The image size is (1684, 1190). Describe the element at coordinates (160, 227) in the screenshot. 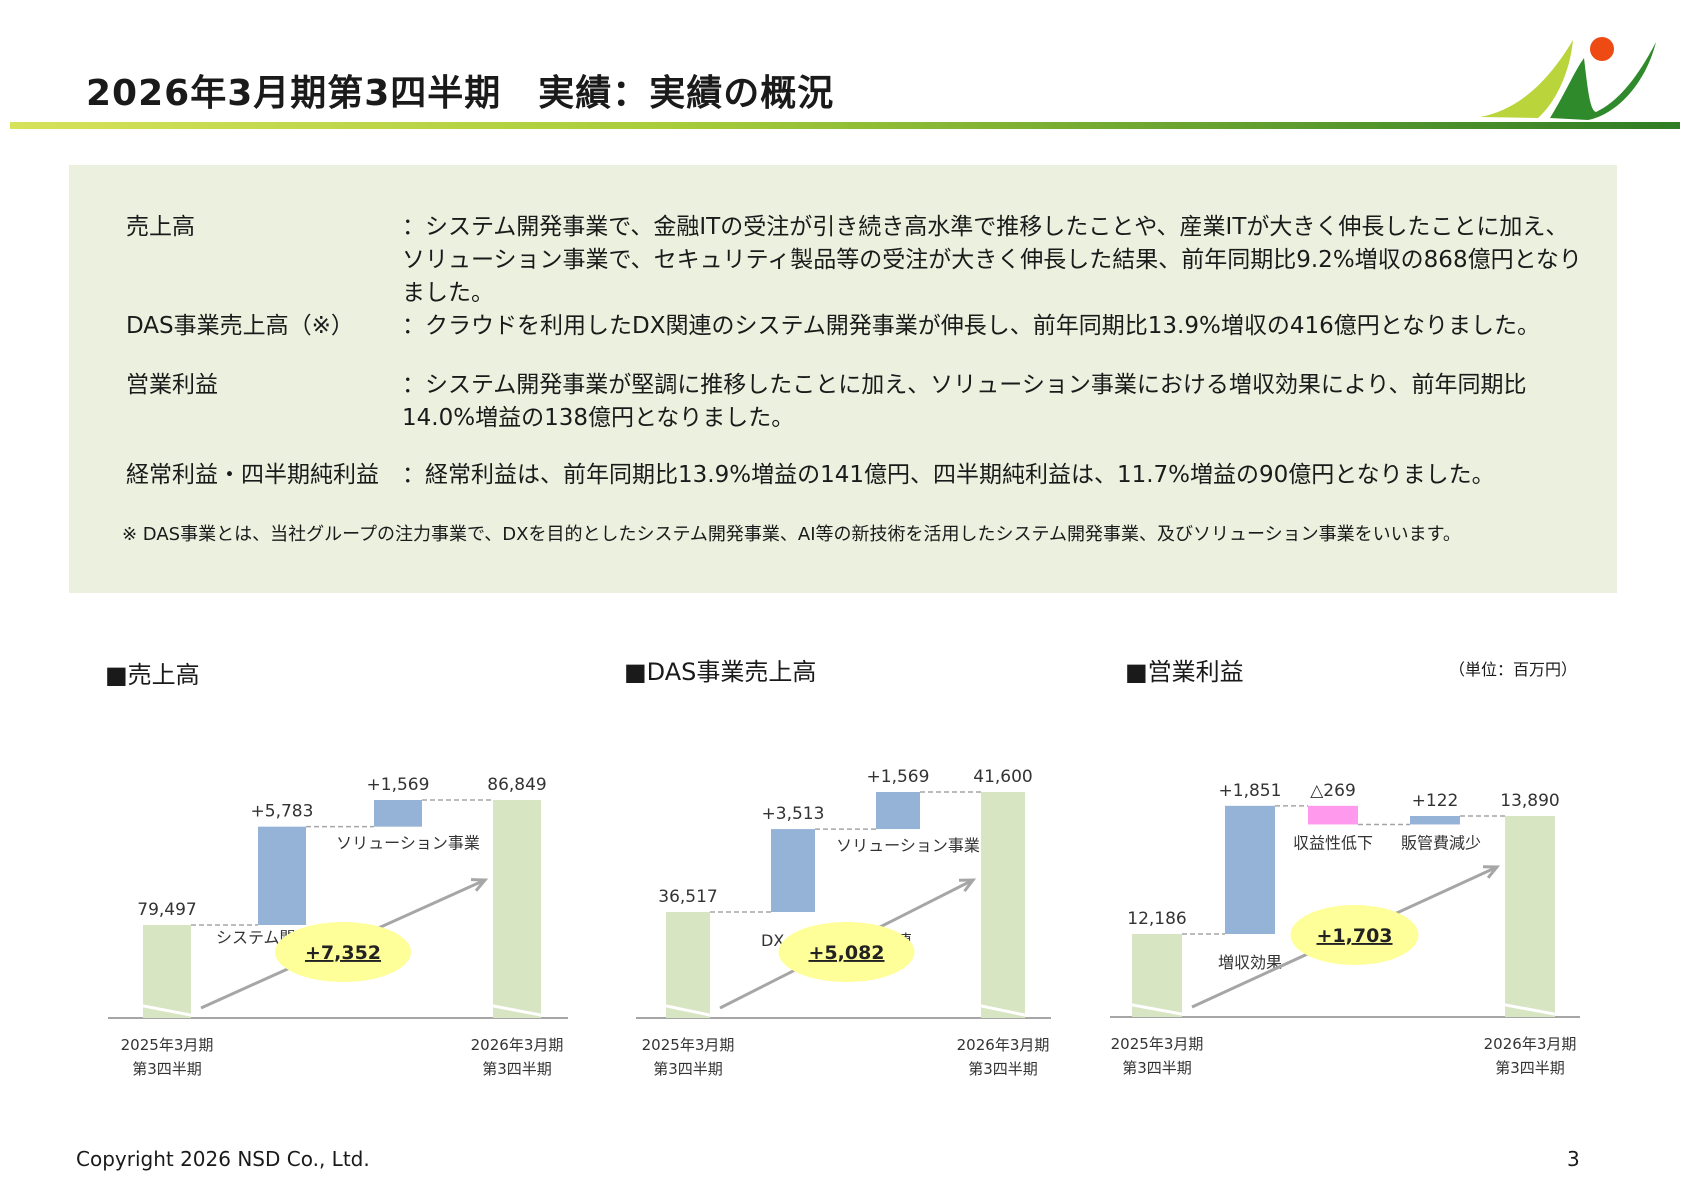

I see `summary-label: 売上高` at that location.